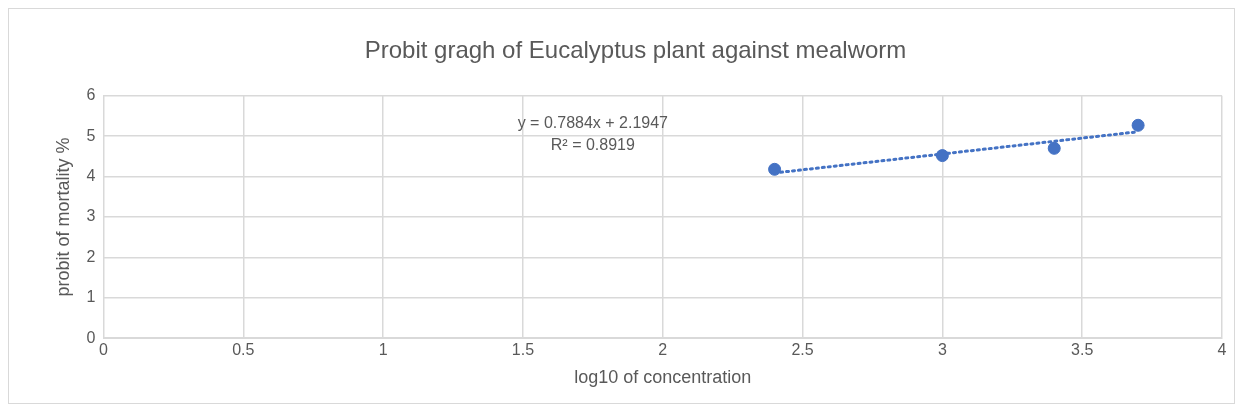 The image size is (1243, 412). What do you see at coordinates (91, 176) in the screenshot?
I see `y-tick-label: 4` at bounding box center [91, 176].